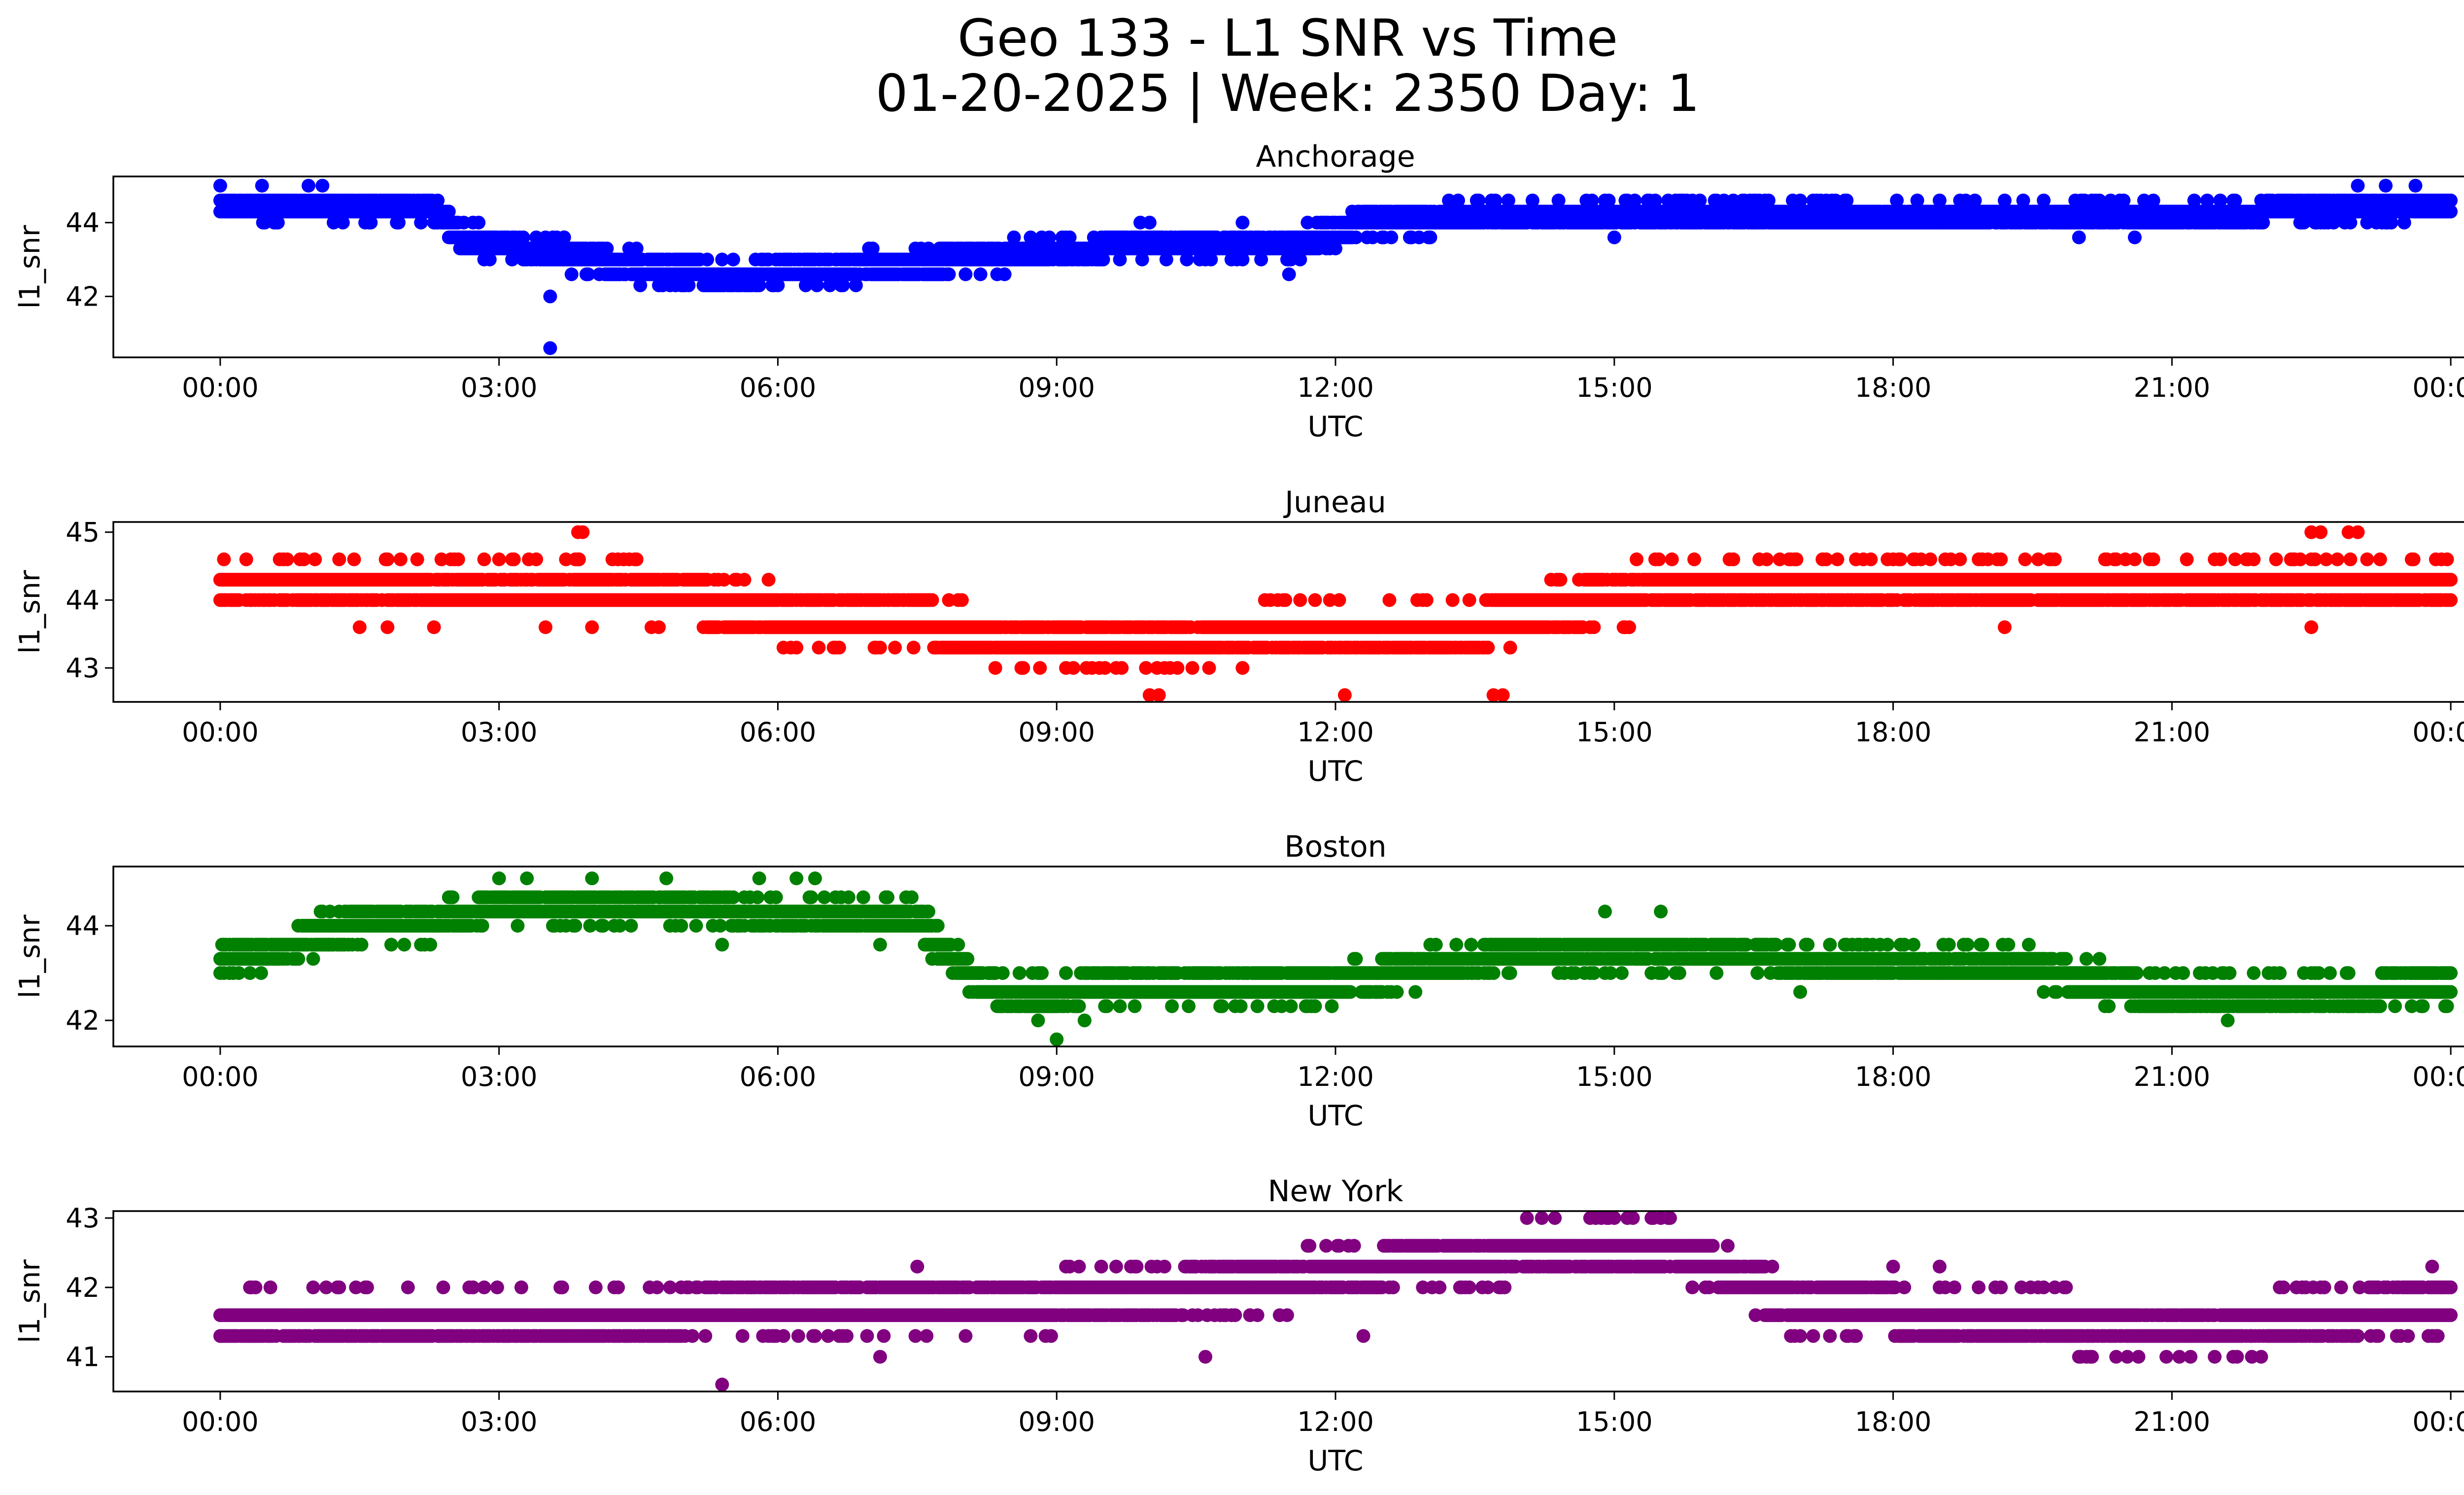  What do you see at coordinates (83, 223) in the screenshot?
I see `y-tick-label: 44` at bounding box center [83, 223].